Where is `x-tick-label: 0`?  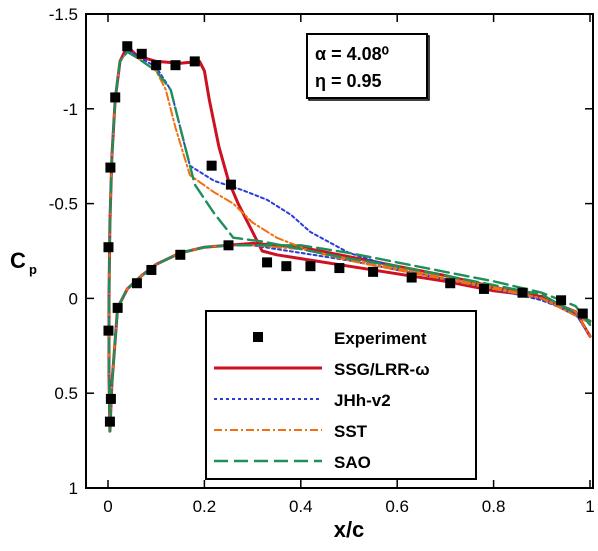 x-tick-label: 0 is located at coordinates (107, 506).